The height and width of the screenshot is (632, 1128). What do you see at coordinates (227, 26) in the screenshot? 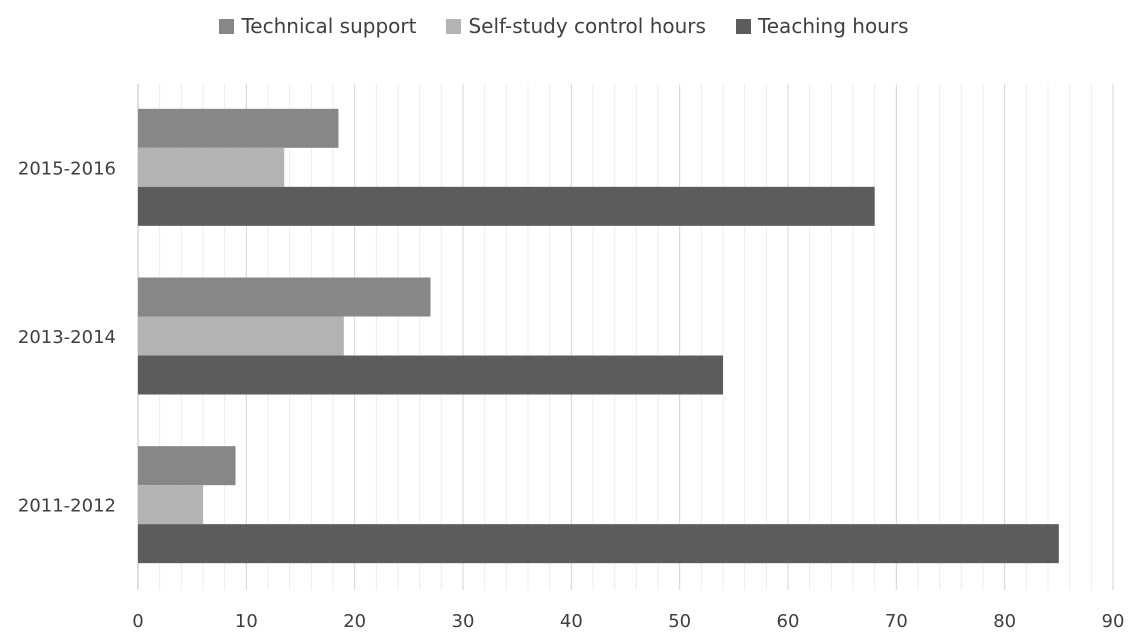
I see `legend-swatch-technical-support` at bounding box center [227, 26].